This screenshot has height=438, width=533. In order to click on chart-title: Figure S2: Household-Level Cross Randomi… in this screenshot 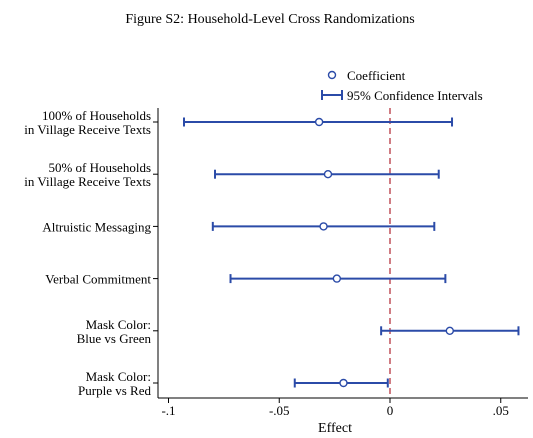, I will do `click(269, 19)`.